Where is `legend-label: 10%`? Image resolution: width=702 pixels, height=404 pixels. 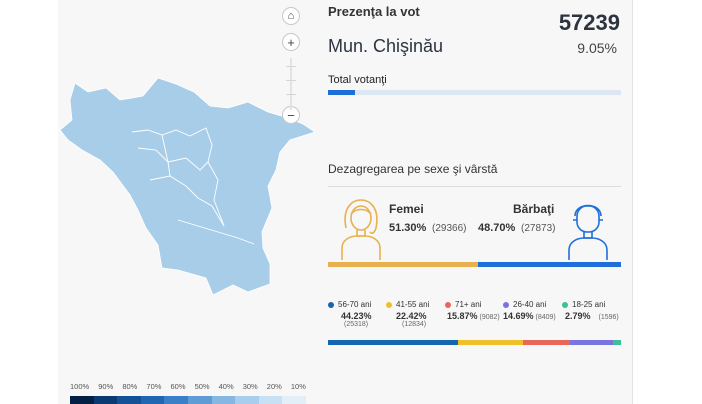
legend-label: 10% is located at coordinates (298, 386).